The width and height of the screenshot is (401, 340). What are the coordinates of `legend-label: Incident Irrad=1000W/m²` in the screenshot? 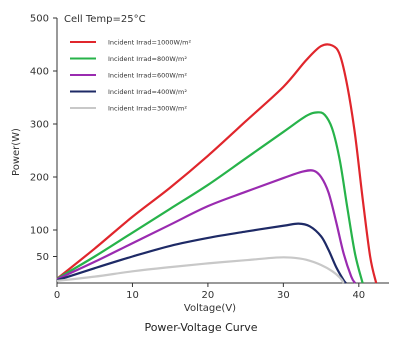 It's located at (149, 43).